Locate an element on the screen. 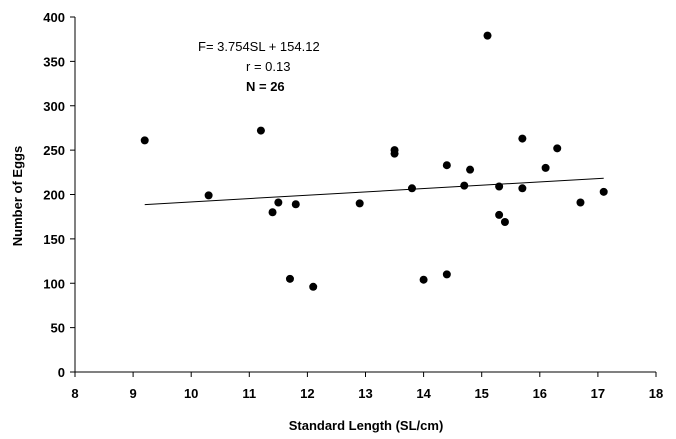 This screenshot has height=439, width=676. y-tick-label: 50 is located at coordinates (58, 328).